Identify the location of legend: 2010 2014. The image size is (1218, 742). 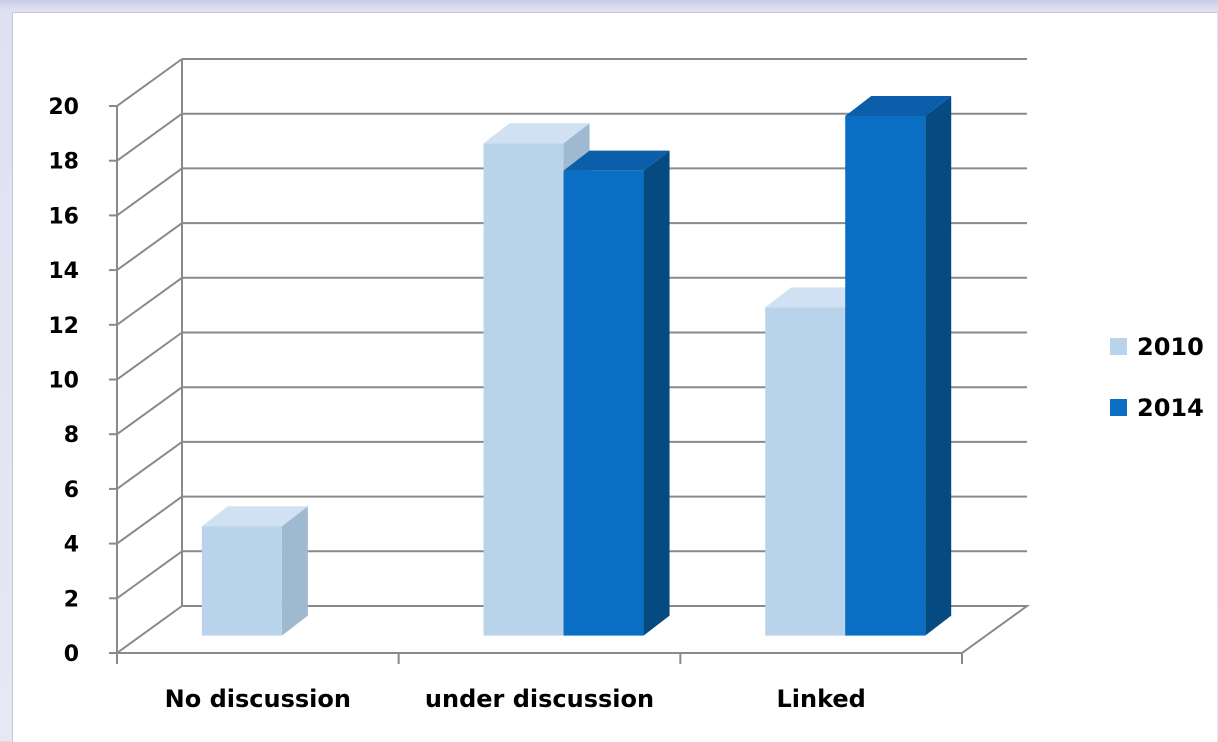
(1157, 377).